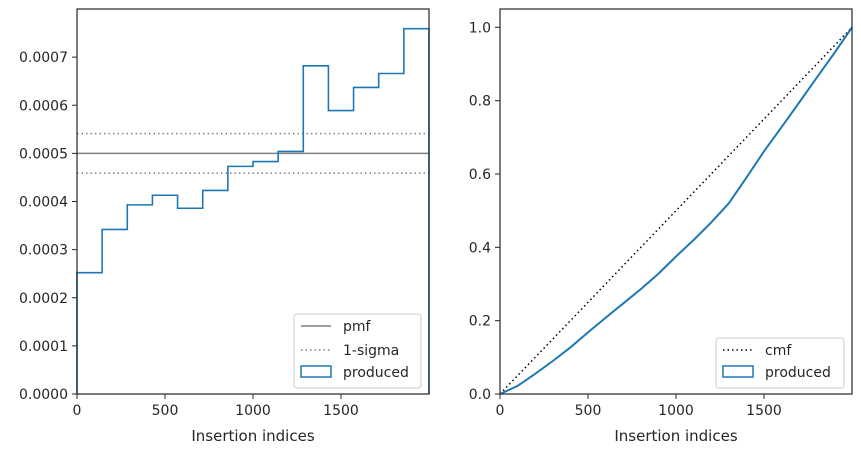 Image resolution: width=861 pixels, height=453 pixels. What do you see at coordinates (639, 406) in the screenshot?
I see `right-x-ticks: 0 500 1000 1500` at bounding box center [639, 406].